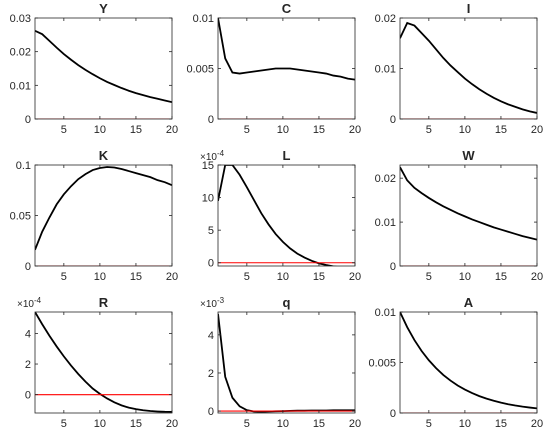  Describe the element at coordinates (287, 155) in the screenshot. I see `panel-title: L` at that location.